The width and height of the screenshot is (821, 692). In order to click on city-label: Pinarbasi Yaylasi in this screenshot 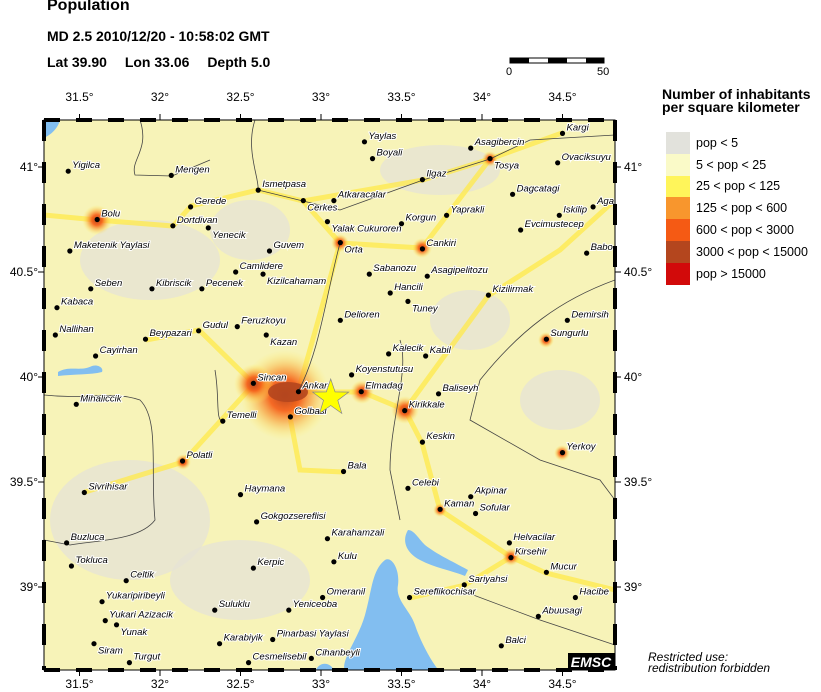, I will do `click(313, 634)`.